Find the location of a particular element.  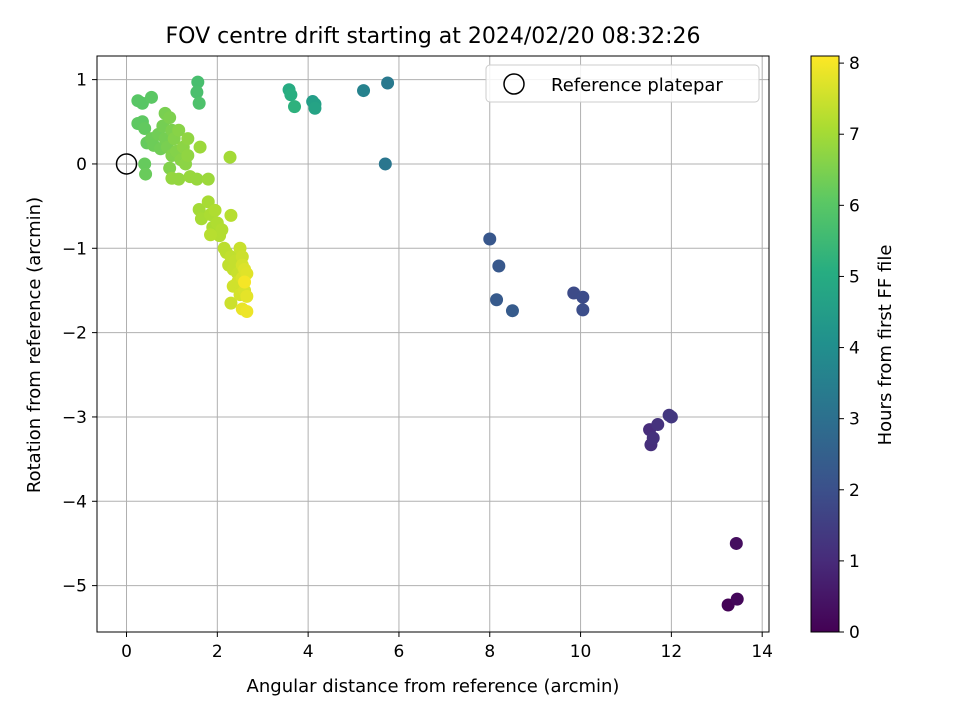

colorbar-tick-label: 5 is located at coordinates (854, 277).